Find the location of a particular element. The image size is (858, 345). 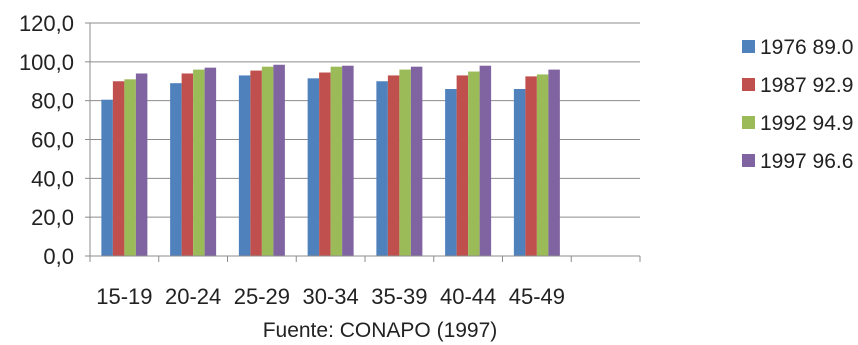

legend-label: 1992 94.9 is located at coordinates (806, 123).